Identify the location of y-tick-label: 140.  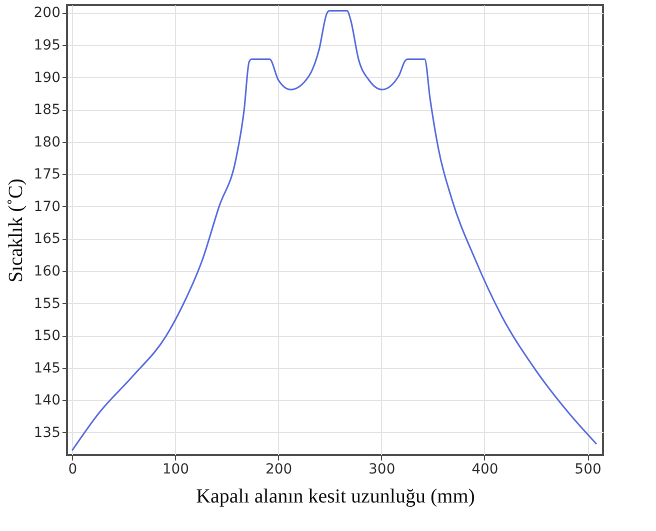
(47, 400).